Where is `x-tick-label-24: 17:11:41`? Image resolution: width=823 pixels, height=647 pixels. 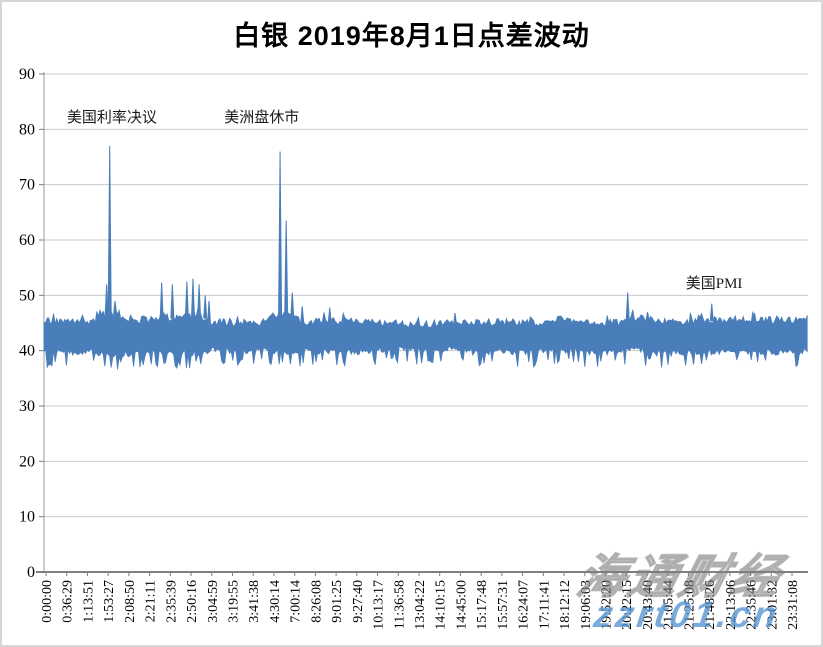
x-tick-label-24: 17:11:41 is located at coordinates (544, 604).